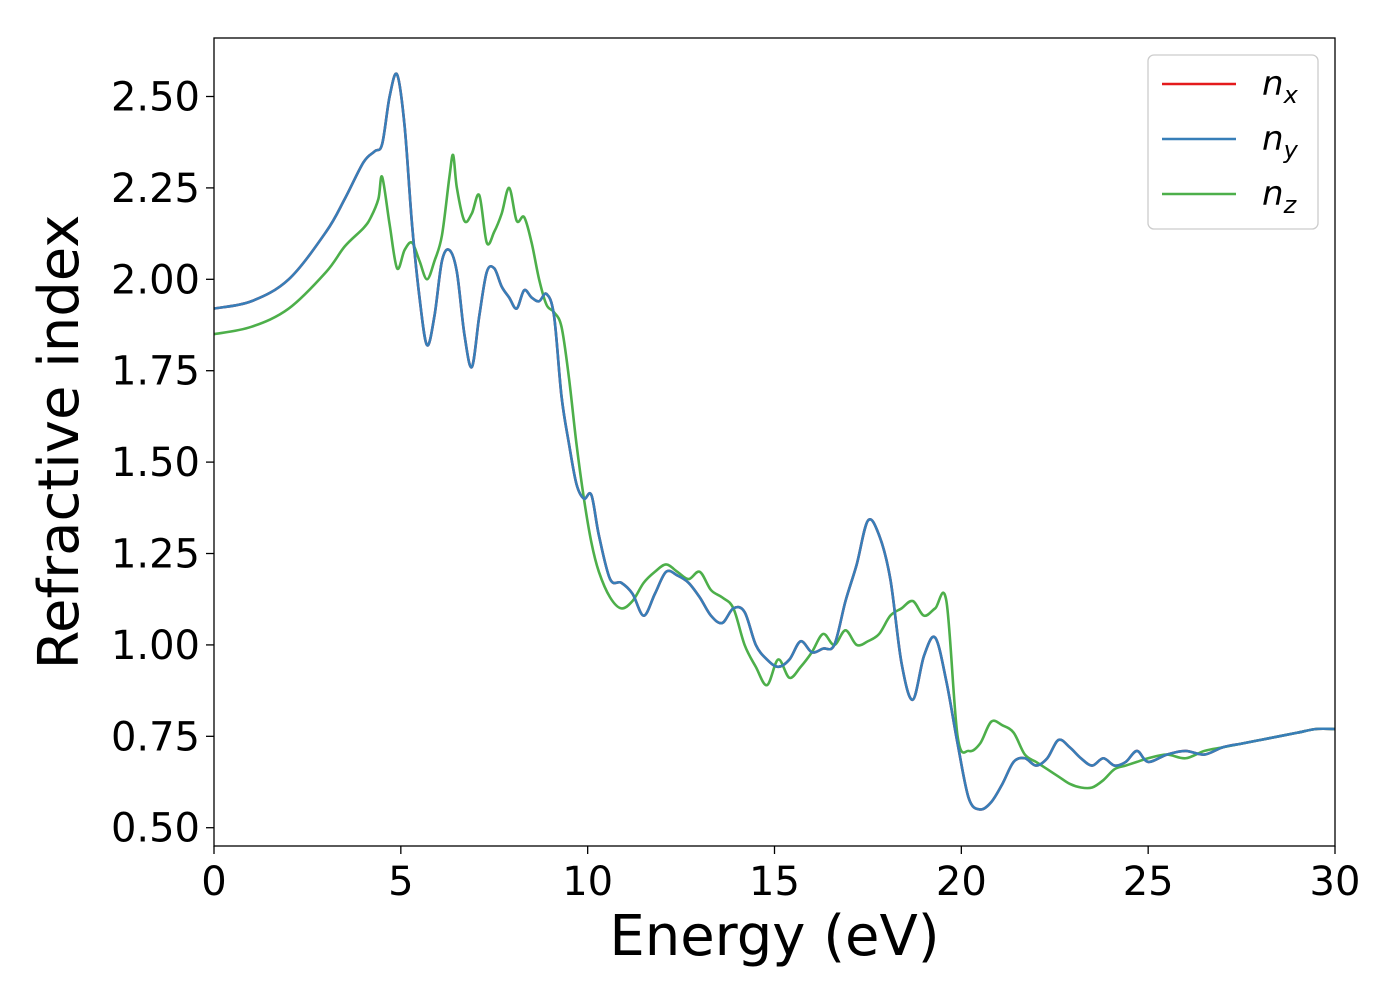 The width and height of the screenshot is (1400, 1000). What do you see at coordinates (1148, 882) in the screenshot?
I see `x-tick-label: 25` at bounding box center [1148, 882].